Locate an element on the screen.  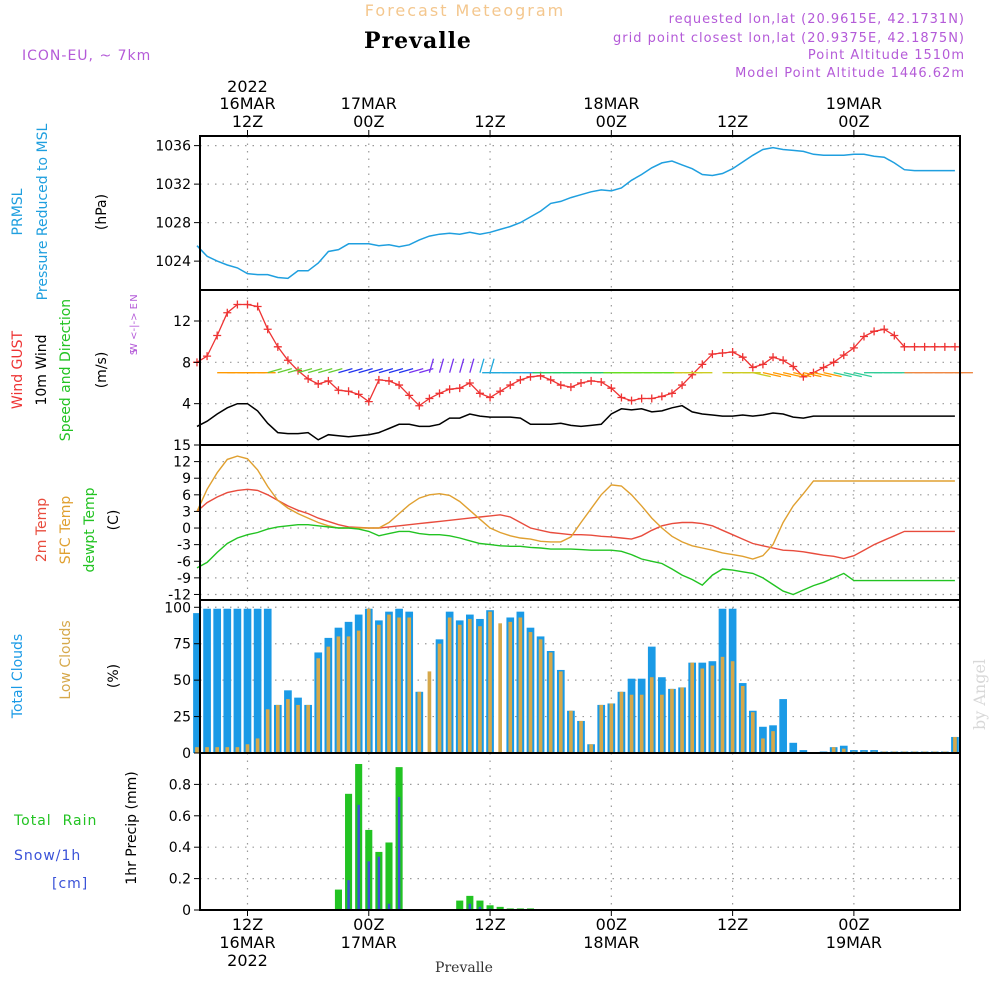
cloud-unit: (%) is located at coordinates (114, 676).